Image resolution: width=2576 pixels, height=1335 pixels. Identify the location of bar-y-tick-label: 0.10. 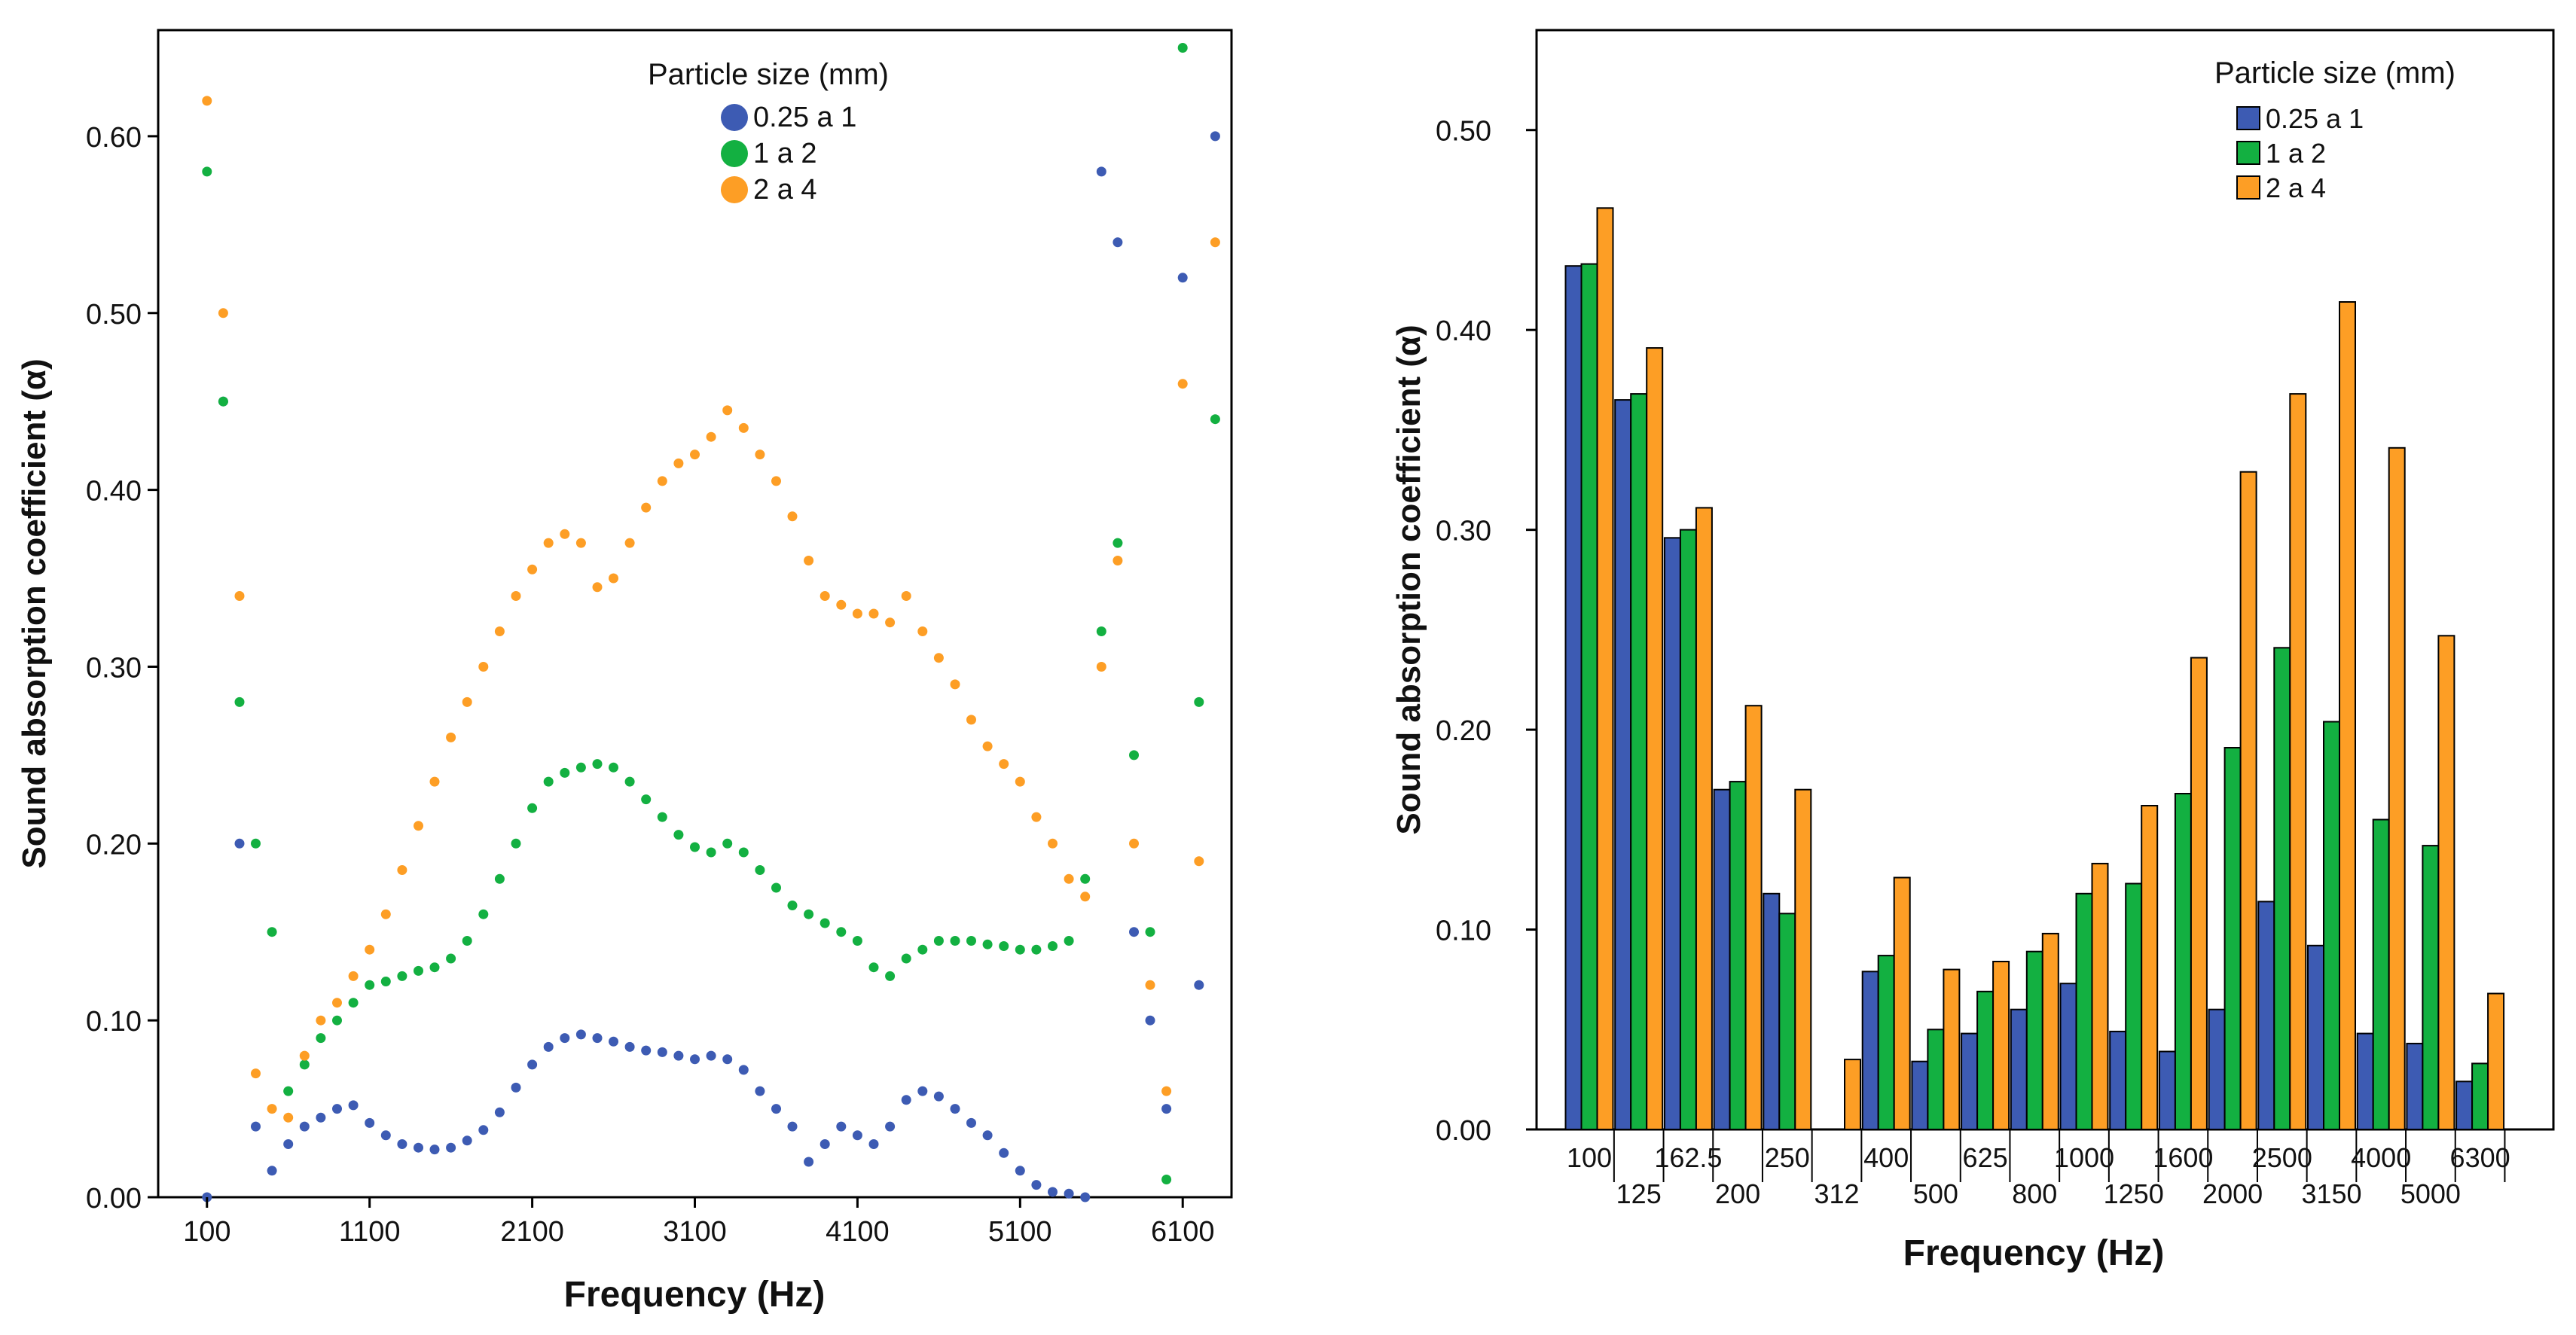
(1464, 932).